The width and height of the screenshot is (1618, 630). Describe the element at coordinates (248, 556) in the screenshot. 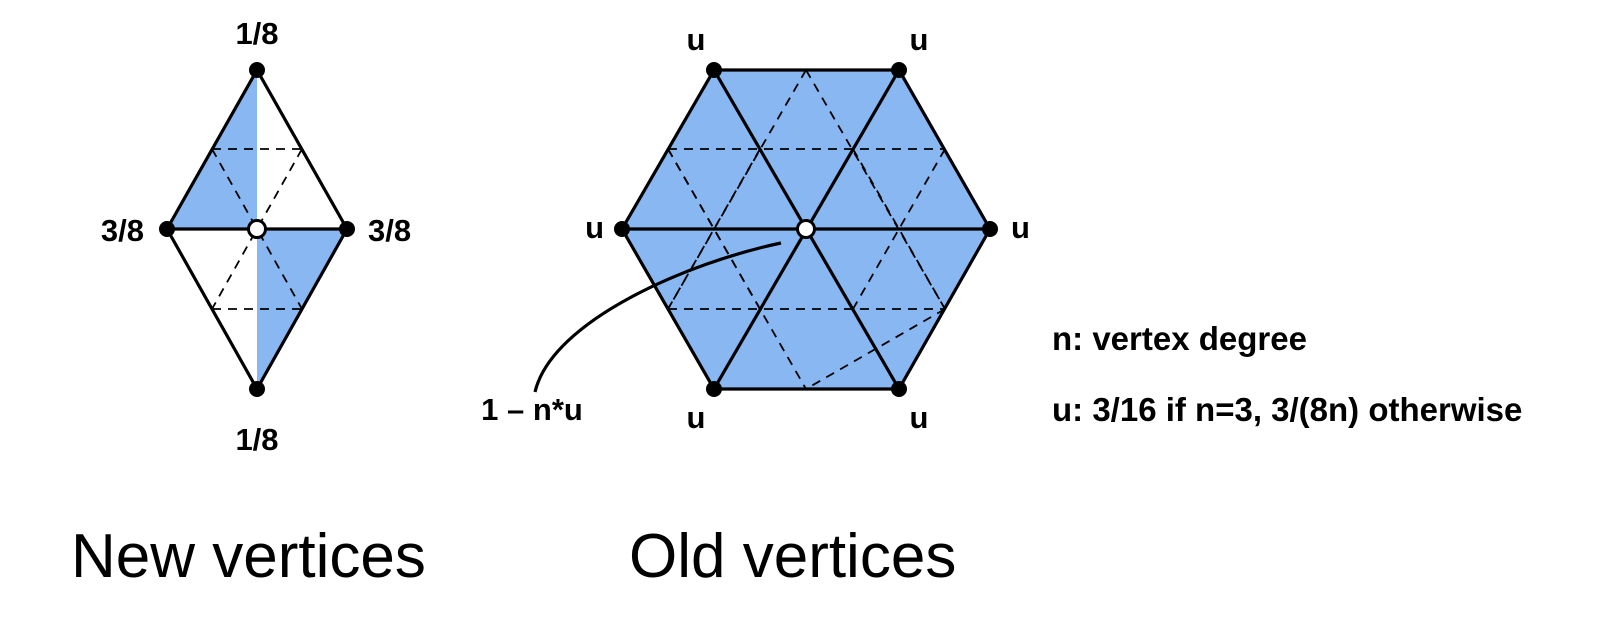

I see `caption-new-vertices: New vertices` at that location.